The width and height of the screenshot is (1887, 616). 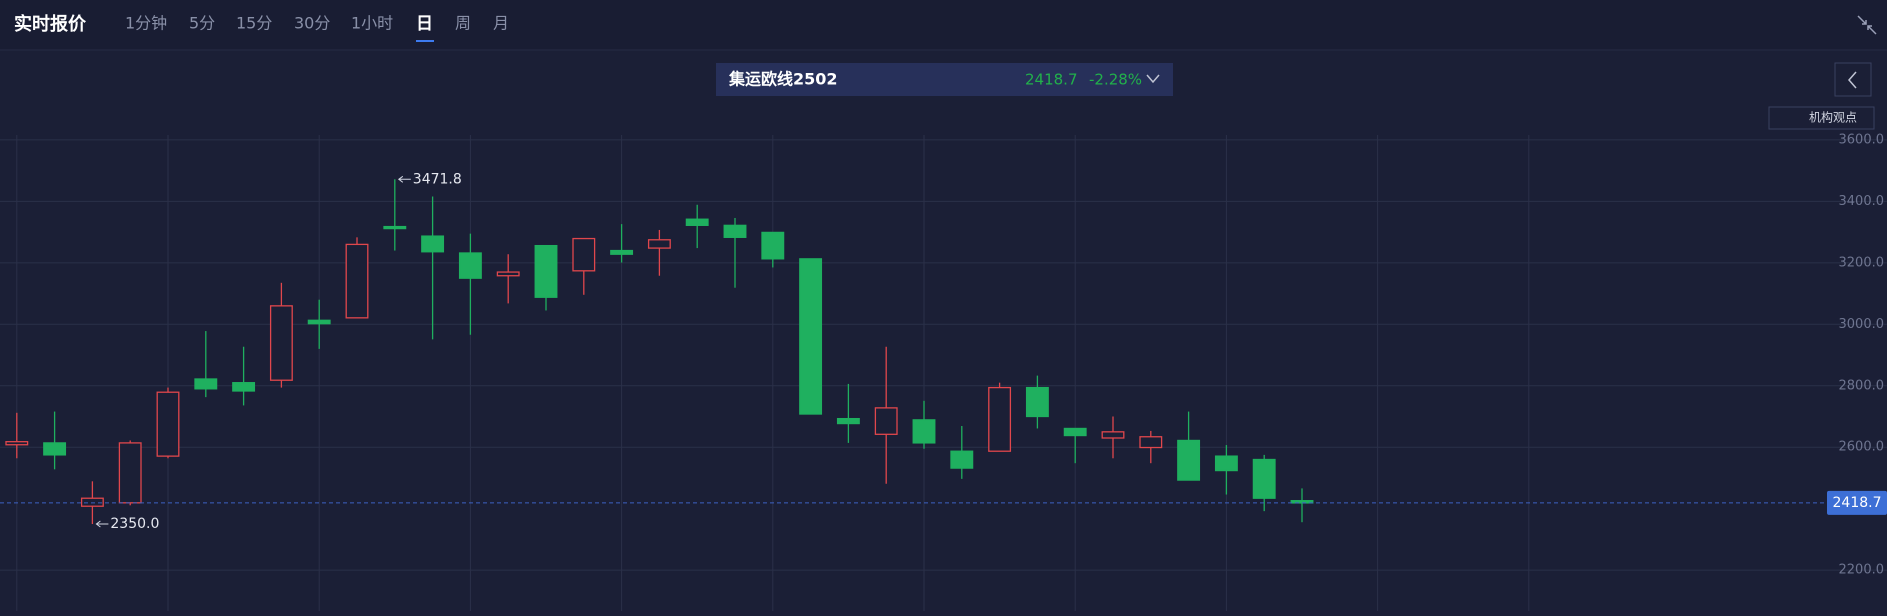 I want to click on max-arrow, so click(x=404, y=179).